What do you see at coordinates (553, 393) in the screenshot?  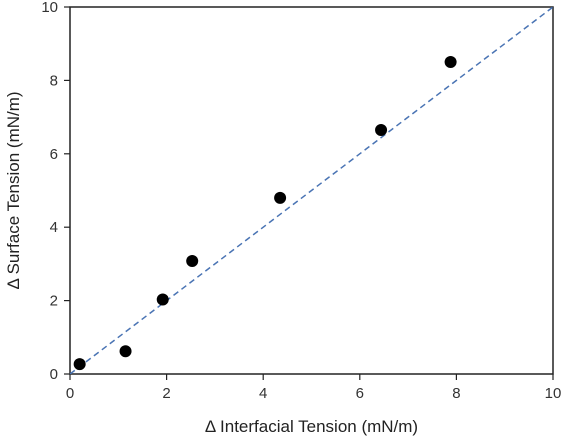 I see `x-tick-label: 10` at bounding box center [553, 393].